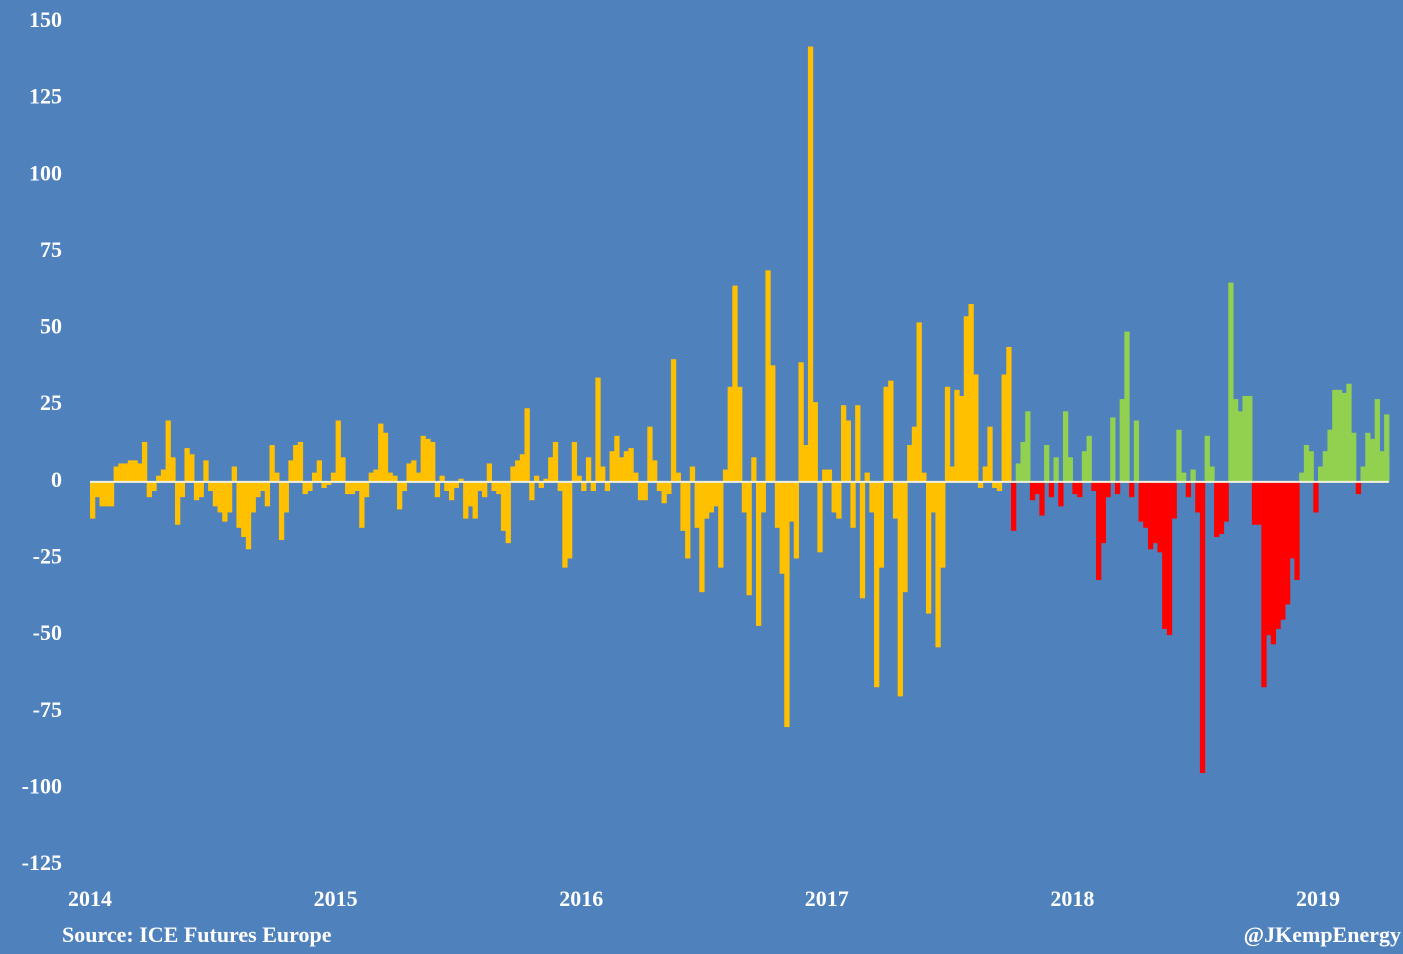 Image resolution: width=1403 pixels, height=954 pixels. What do you see at coordinates (51, 402) in the screenshot?
I see `y-tick-label: 25` at bounding box center [51, 402].